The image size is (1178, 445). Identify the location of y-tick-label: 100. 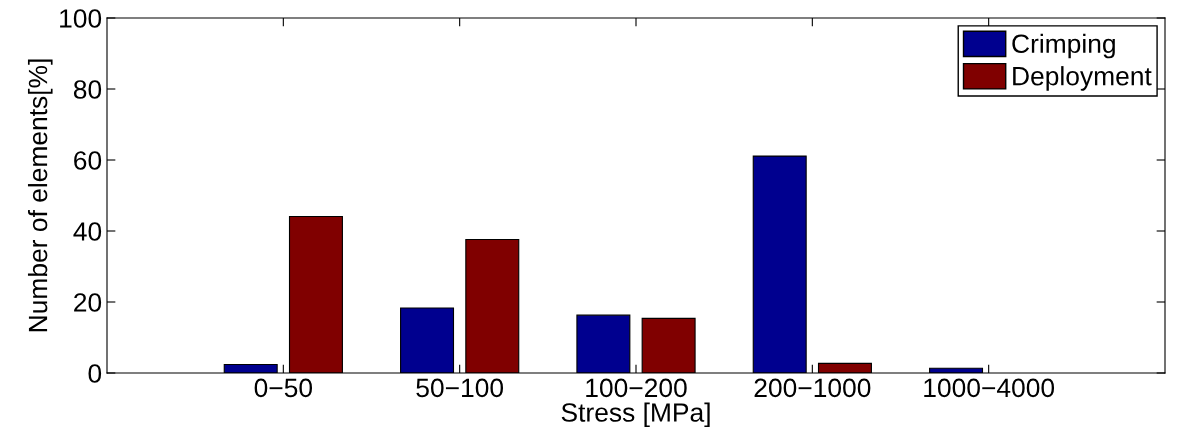
(81, 18).